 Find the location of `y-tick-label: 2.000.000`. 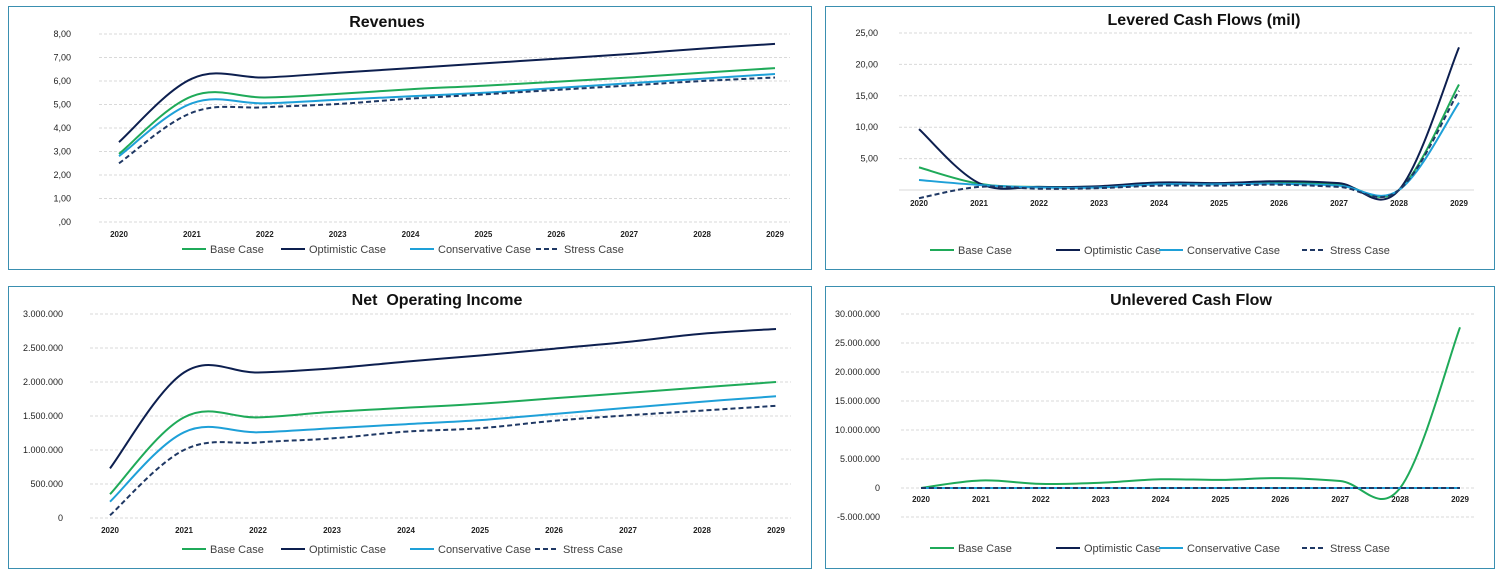

y-tick-label: 2.000.000 is located at coordinates (43, 382).